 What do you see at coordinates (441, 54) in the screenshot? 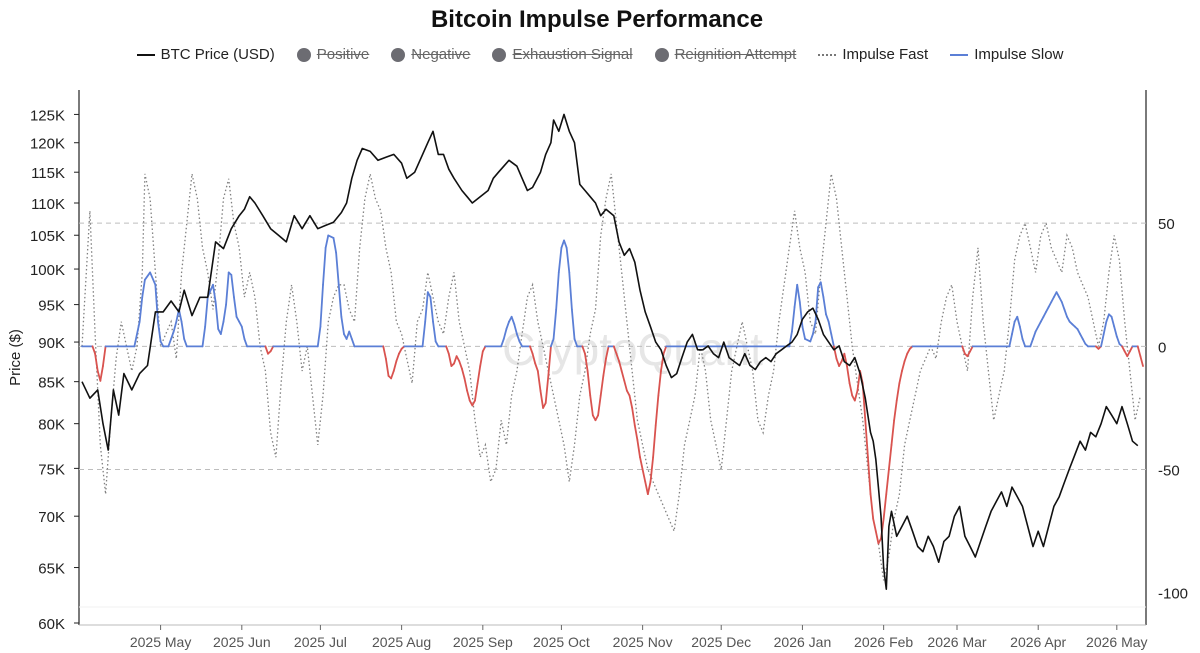
I see `legend-label: Negative` at bounding box center [441, 54].